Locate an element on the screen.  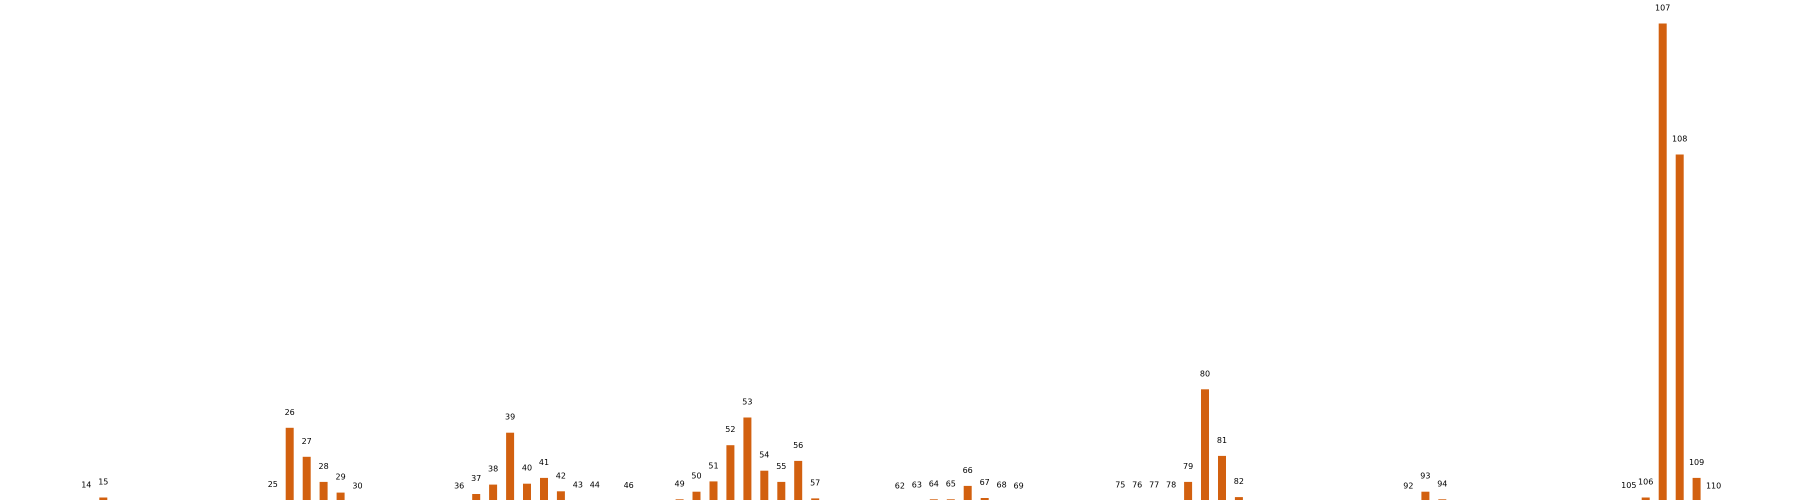
bar-label-93: 93 is located at coordinates (1425, 476).